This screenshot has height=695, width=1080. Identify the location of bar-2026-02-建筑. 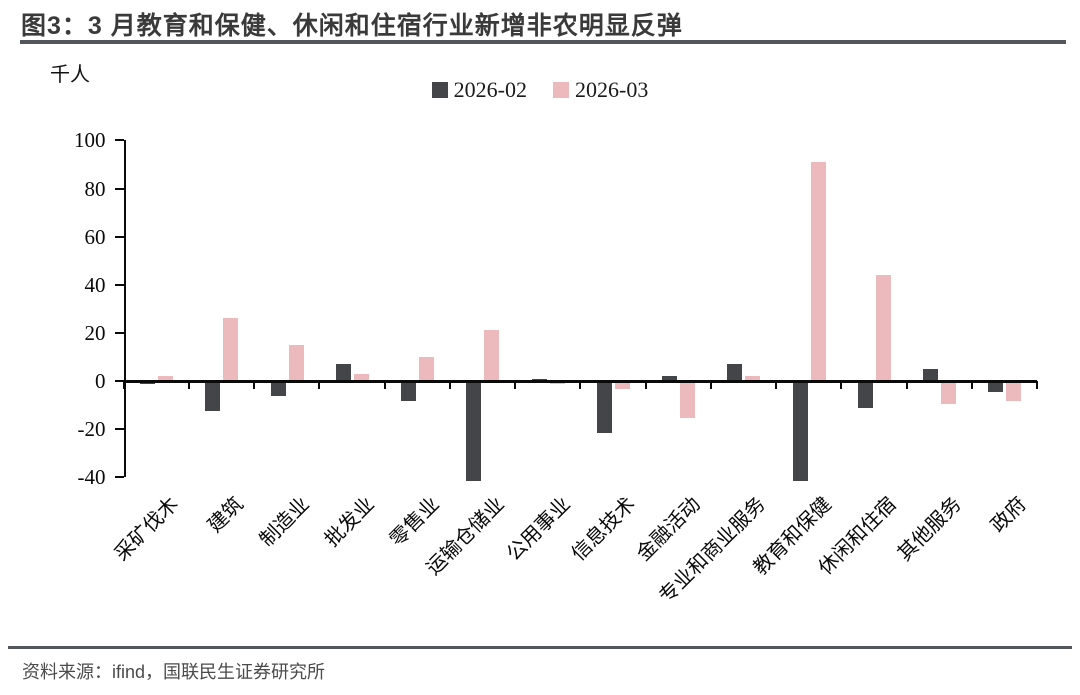
(213, 396).